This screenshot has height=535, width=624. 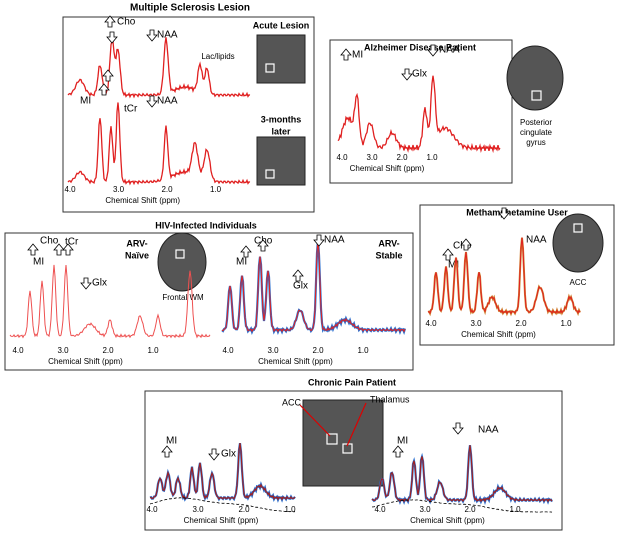 What do you see at coordinates (183, 297) in the screenshot?
I see `image-label: Frontal WM` at bounding box center [183, 297].